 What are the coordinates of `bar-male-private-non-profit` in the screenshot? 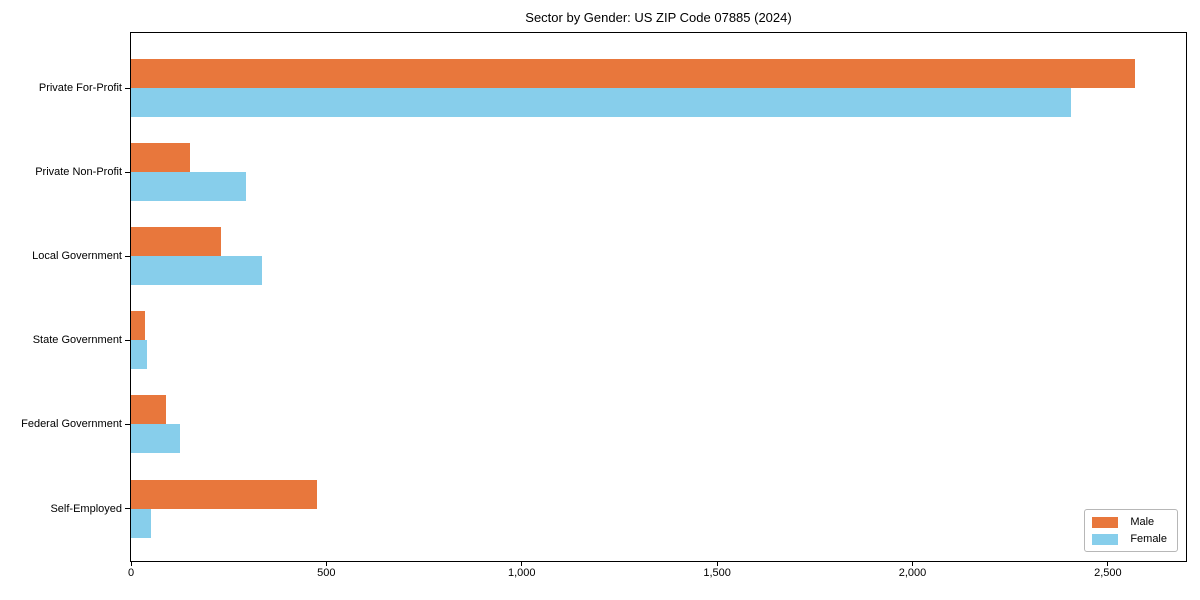 It's located at (160, 158).